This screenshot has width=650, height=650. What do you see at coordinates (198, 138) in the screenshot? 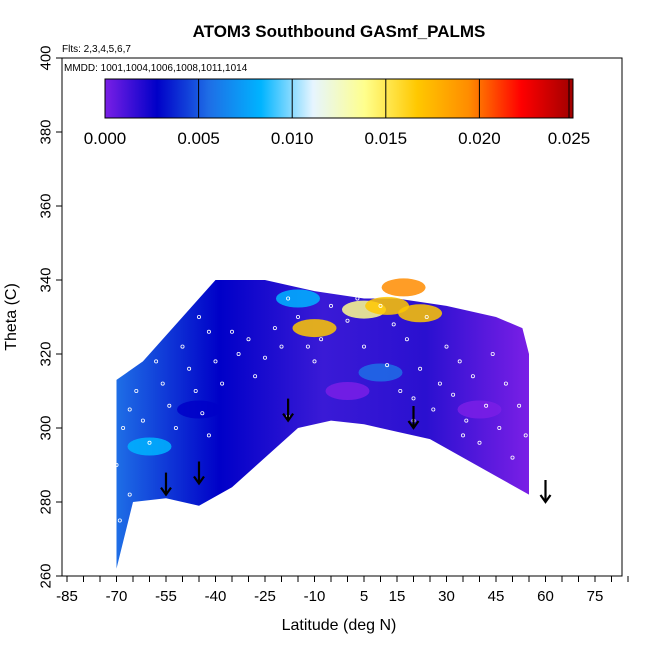
I see `colorbar-tick-label: 0.005` at bounding box center [198, 138].